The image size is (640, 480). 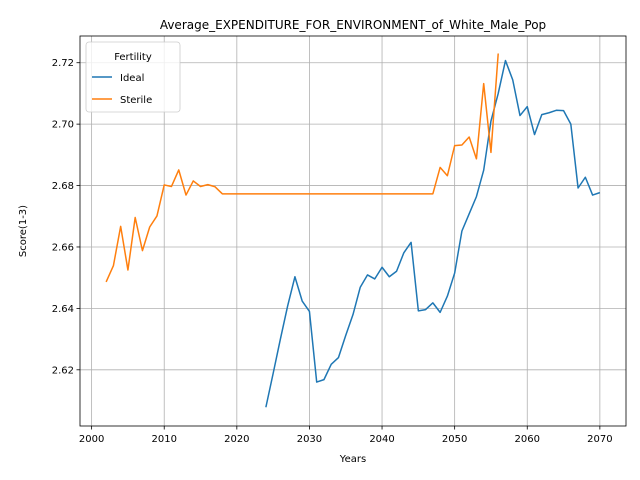 What do you see at coordinates (63, 370) in the screenshot?
I see `y-tick-label: 2.62` at bounding box center [63, 370].